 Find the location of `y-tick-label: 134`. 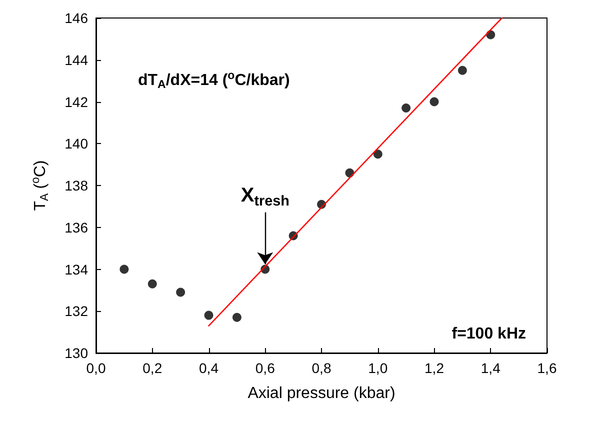

y-tick-label: 134 is located at coordinates (76, 269).